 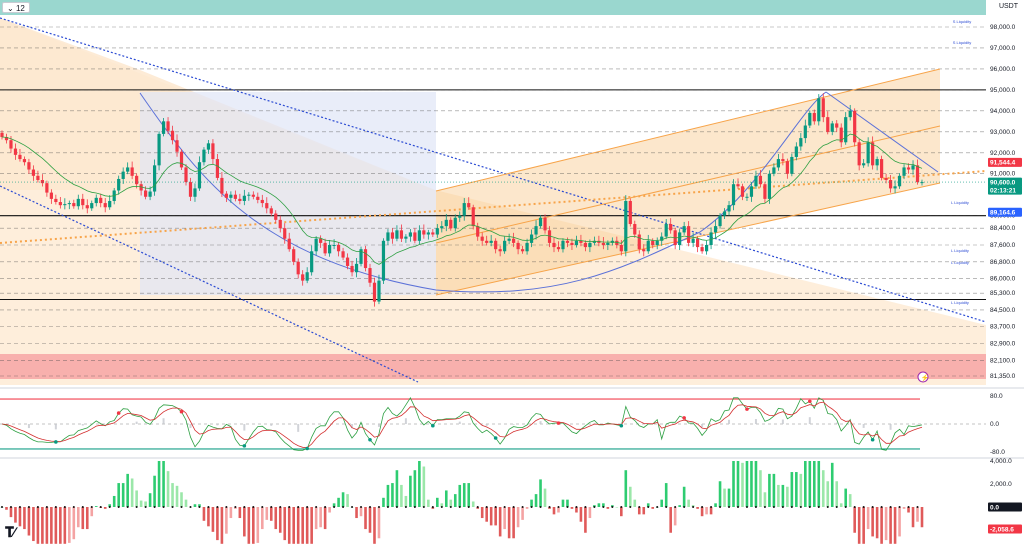 What do you see at coordinates (923, 377) in the screenshot?
I see `alert-icon` at bounding box center [923, 377].